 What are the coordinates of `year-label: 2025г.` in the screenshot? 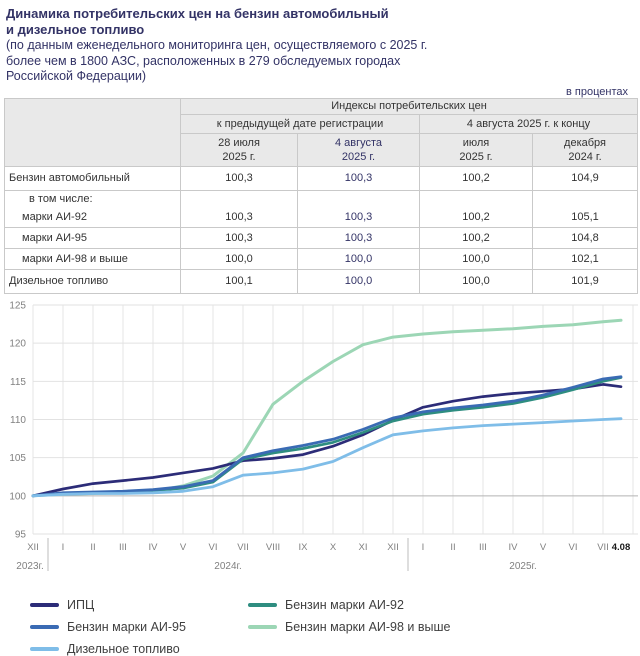 It's located at (522, 566).